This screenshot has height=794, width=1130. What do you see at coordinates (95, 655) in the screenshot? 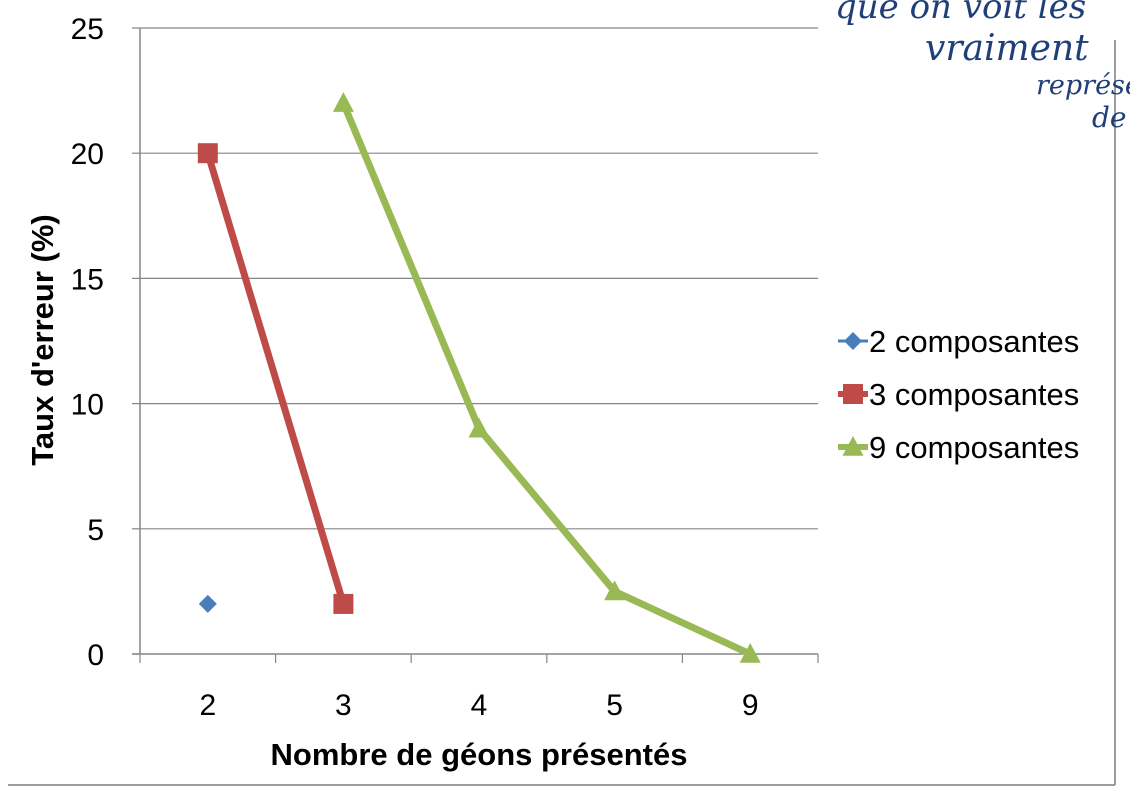
I see `y-tick-label: 0` at bounding box center [95, 655].